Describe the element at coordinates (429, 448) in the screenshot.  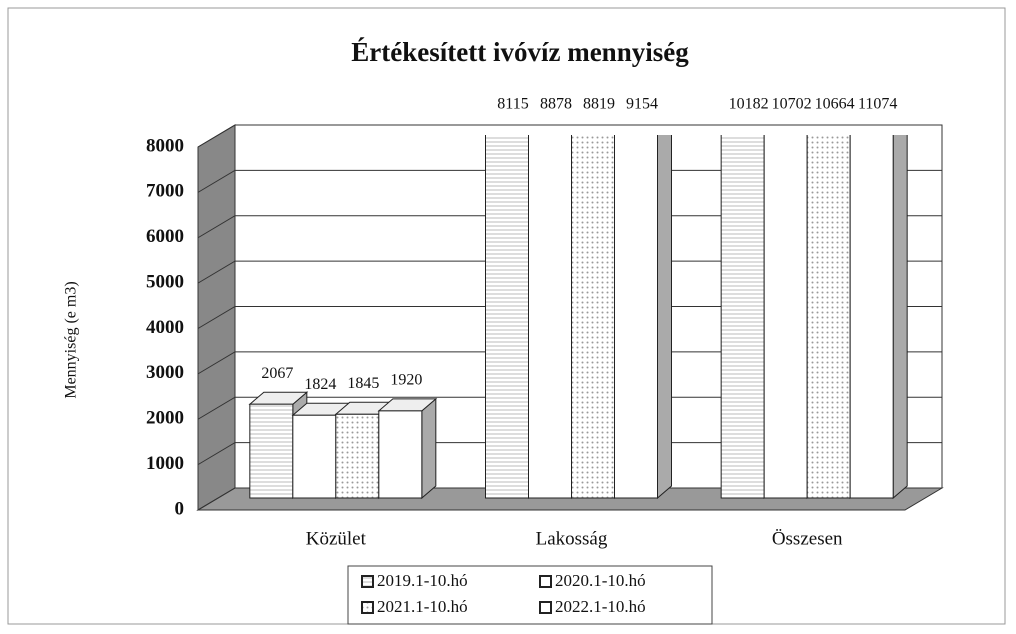
I see `bar-side` at that location.